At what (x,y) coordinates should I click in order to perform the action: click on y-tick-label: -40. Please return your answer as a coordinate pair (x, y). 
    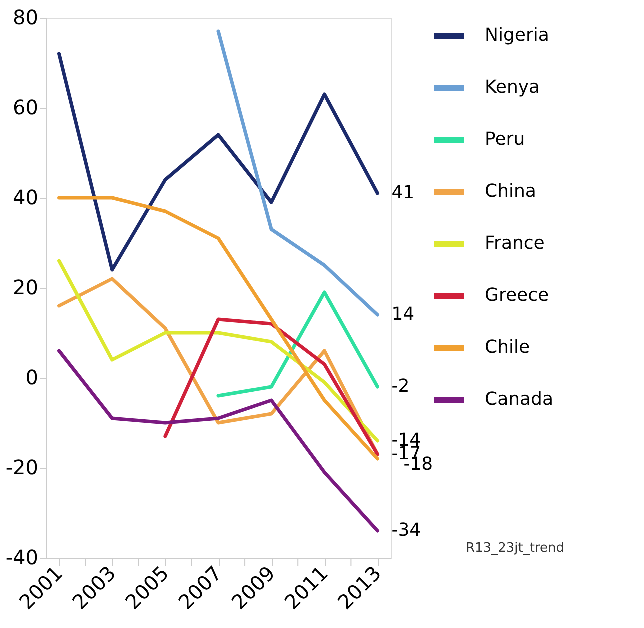
    Looking at the image, I should click on (22, 558).